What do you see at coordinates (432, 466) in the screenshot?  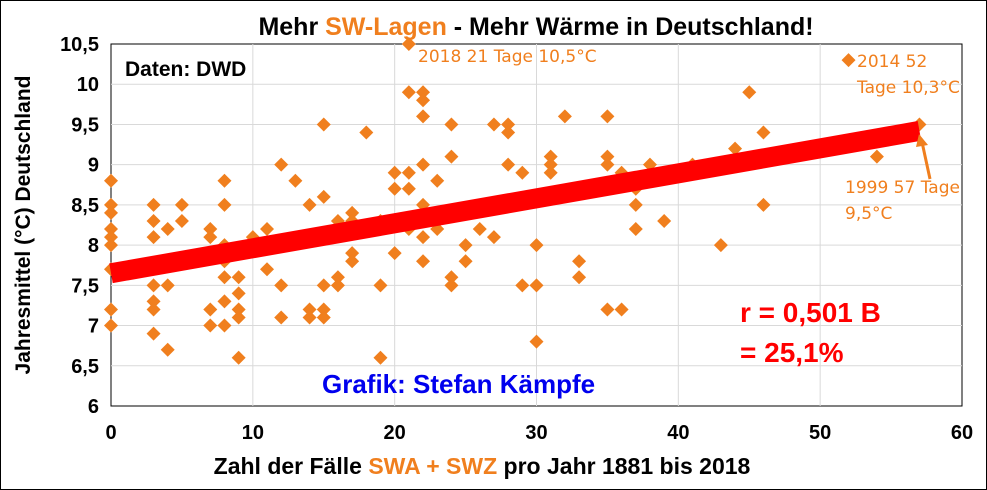 I see `x-axis-label-highlight: SWA + SWZ` at bounding box center [432, 466].